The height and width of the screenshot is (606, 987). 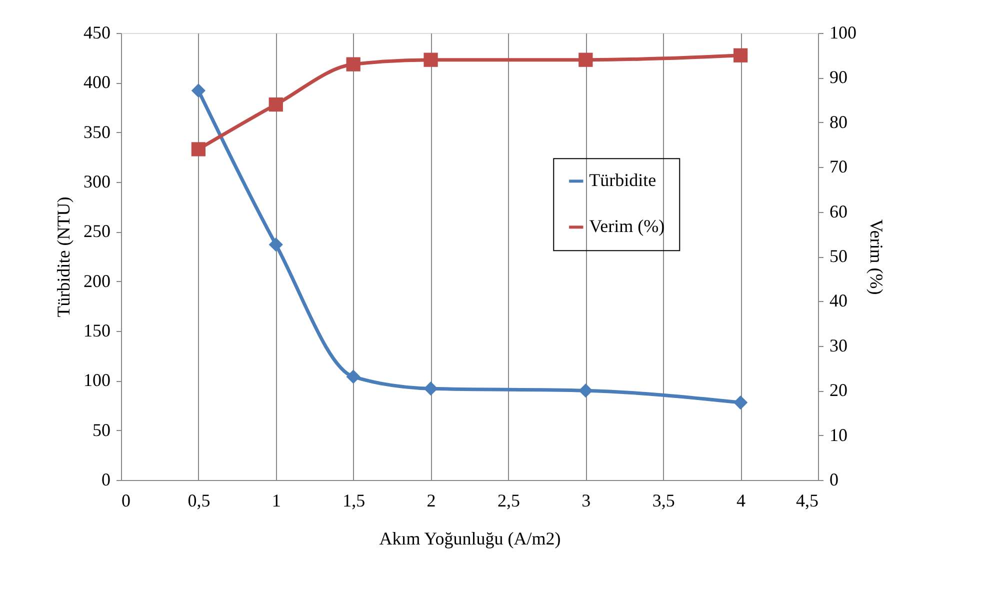 I want to click on x-tick-label: 2, so click(x=431, y=500).